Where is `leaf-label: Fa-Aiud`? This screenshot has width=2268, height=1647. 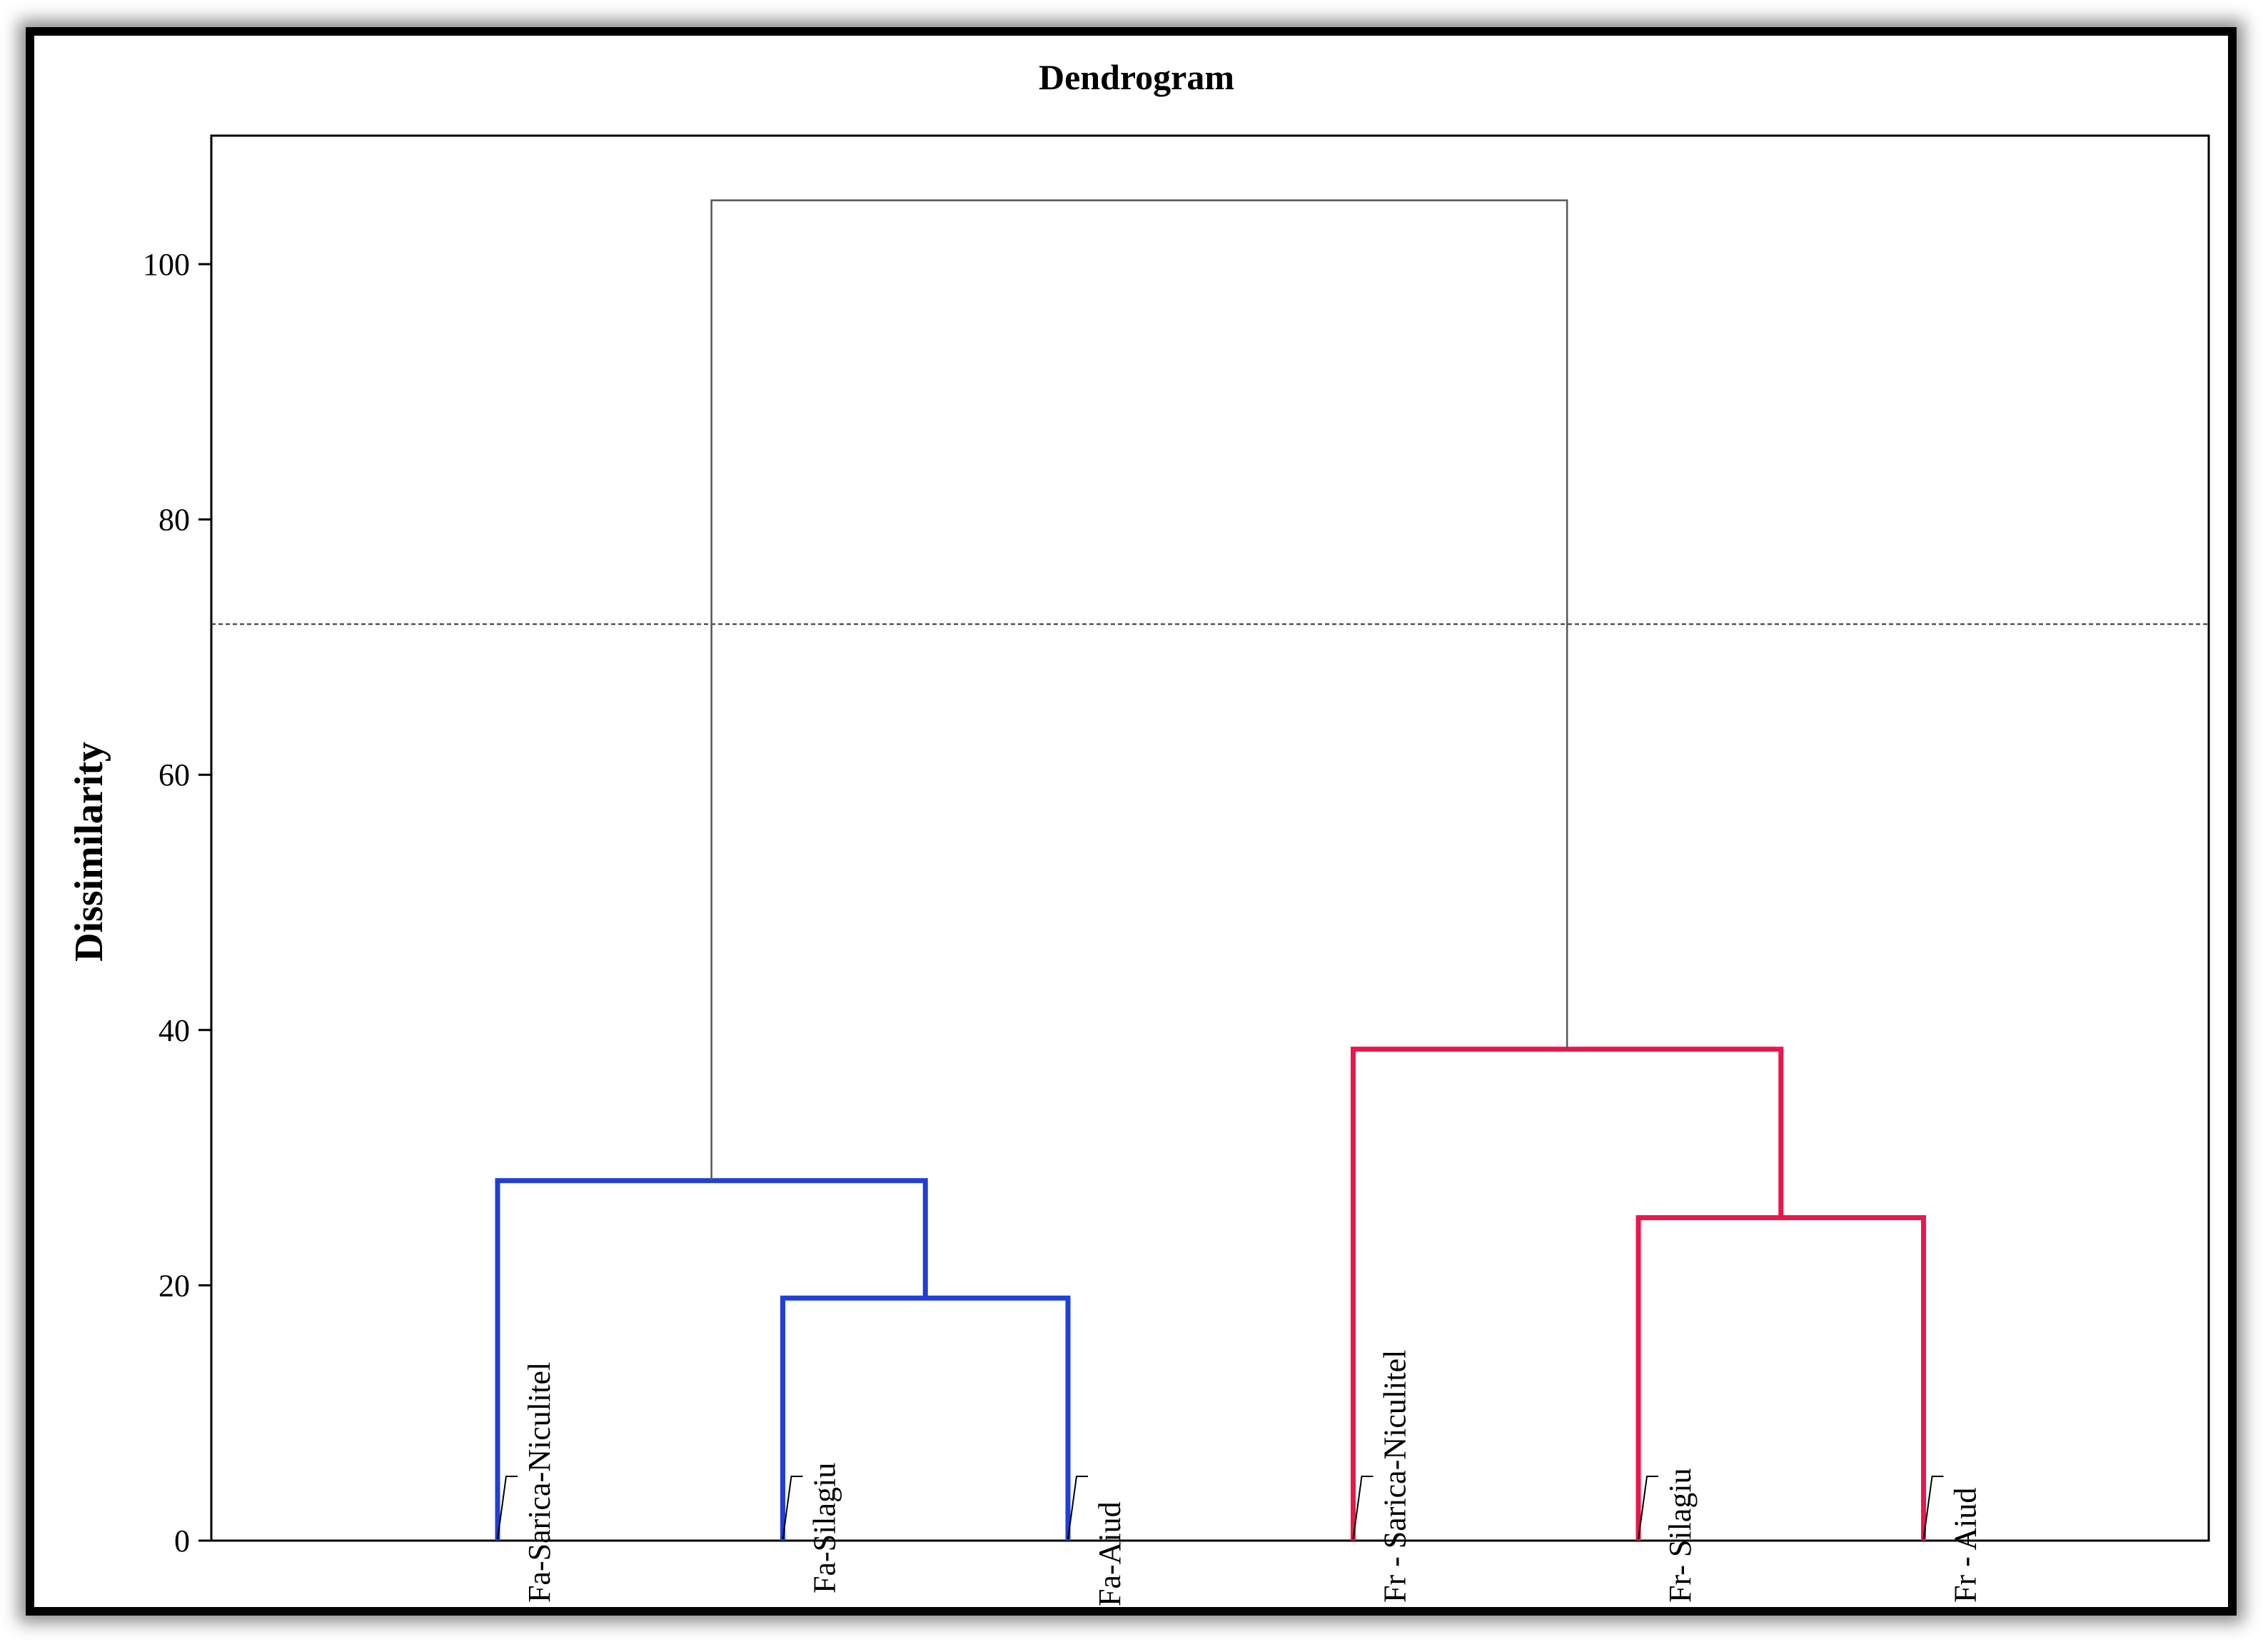 leaf-label: Fa-Aiud is located at coordinates (1109, 1553).